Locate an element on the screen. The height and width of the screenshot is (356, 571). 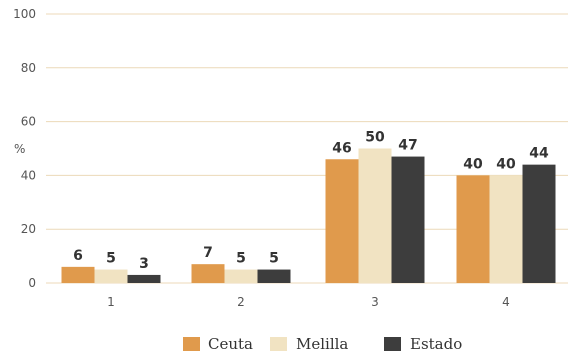
y-tick-label-100: 100 is located at coordinates (24, 14).